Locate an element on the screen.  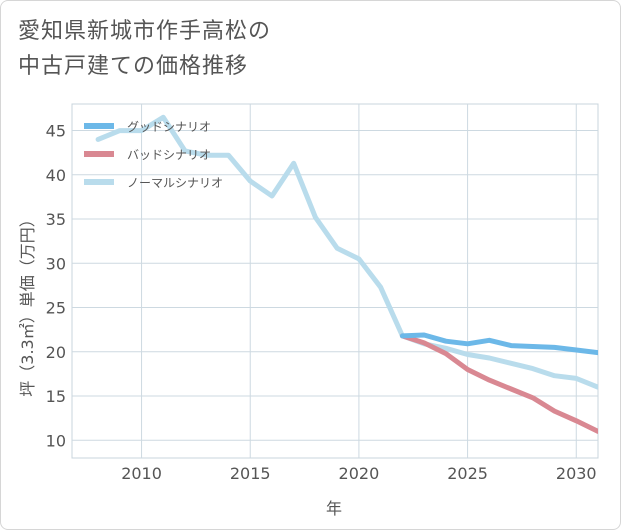
x-axis-label: 年 is located at coordinates (334, 508).